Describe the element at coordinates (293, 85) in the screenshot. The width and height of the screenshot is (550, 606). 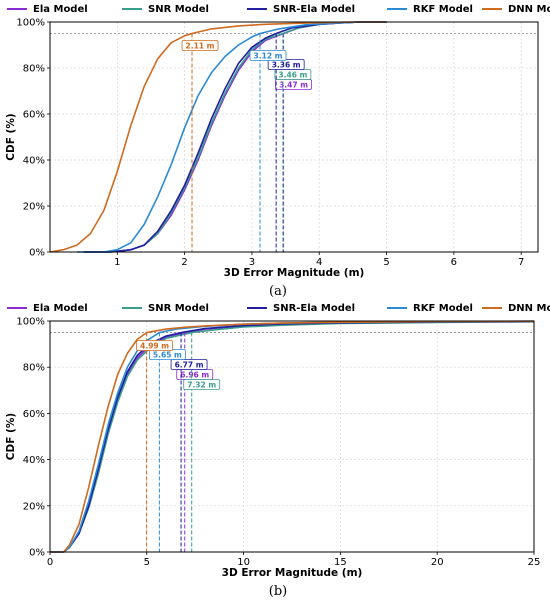
I see `threshold-label: 3.47 m` at that location.